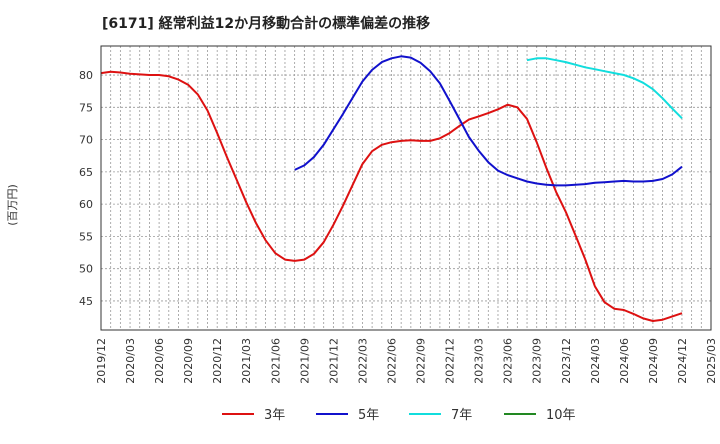 This screenshot has height=444, width=720. What do you see at coordinates (274, 415) in the screenshot?
I see `legend-label: 3年` at bounding box center [274, 415].